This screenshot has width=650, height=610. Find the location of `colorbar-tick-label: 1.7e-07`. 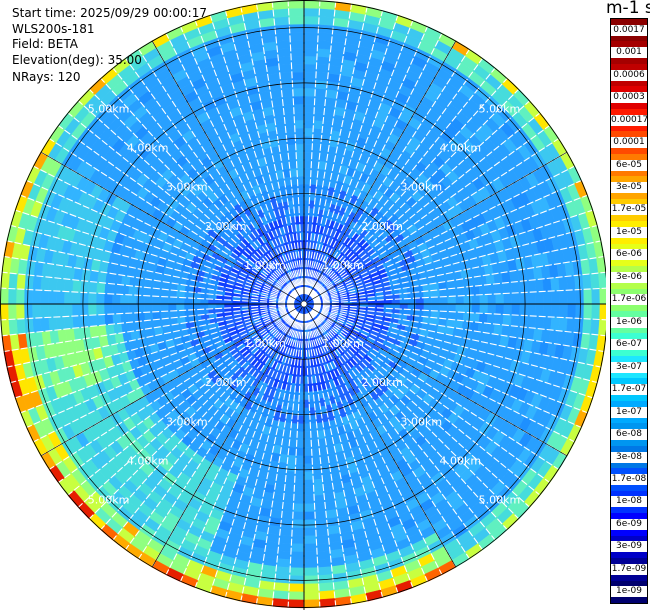

colorbar-tick-label: 1.7e-07 is located at coordinates (629, 390).